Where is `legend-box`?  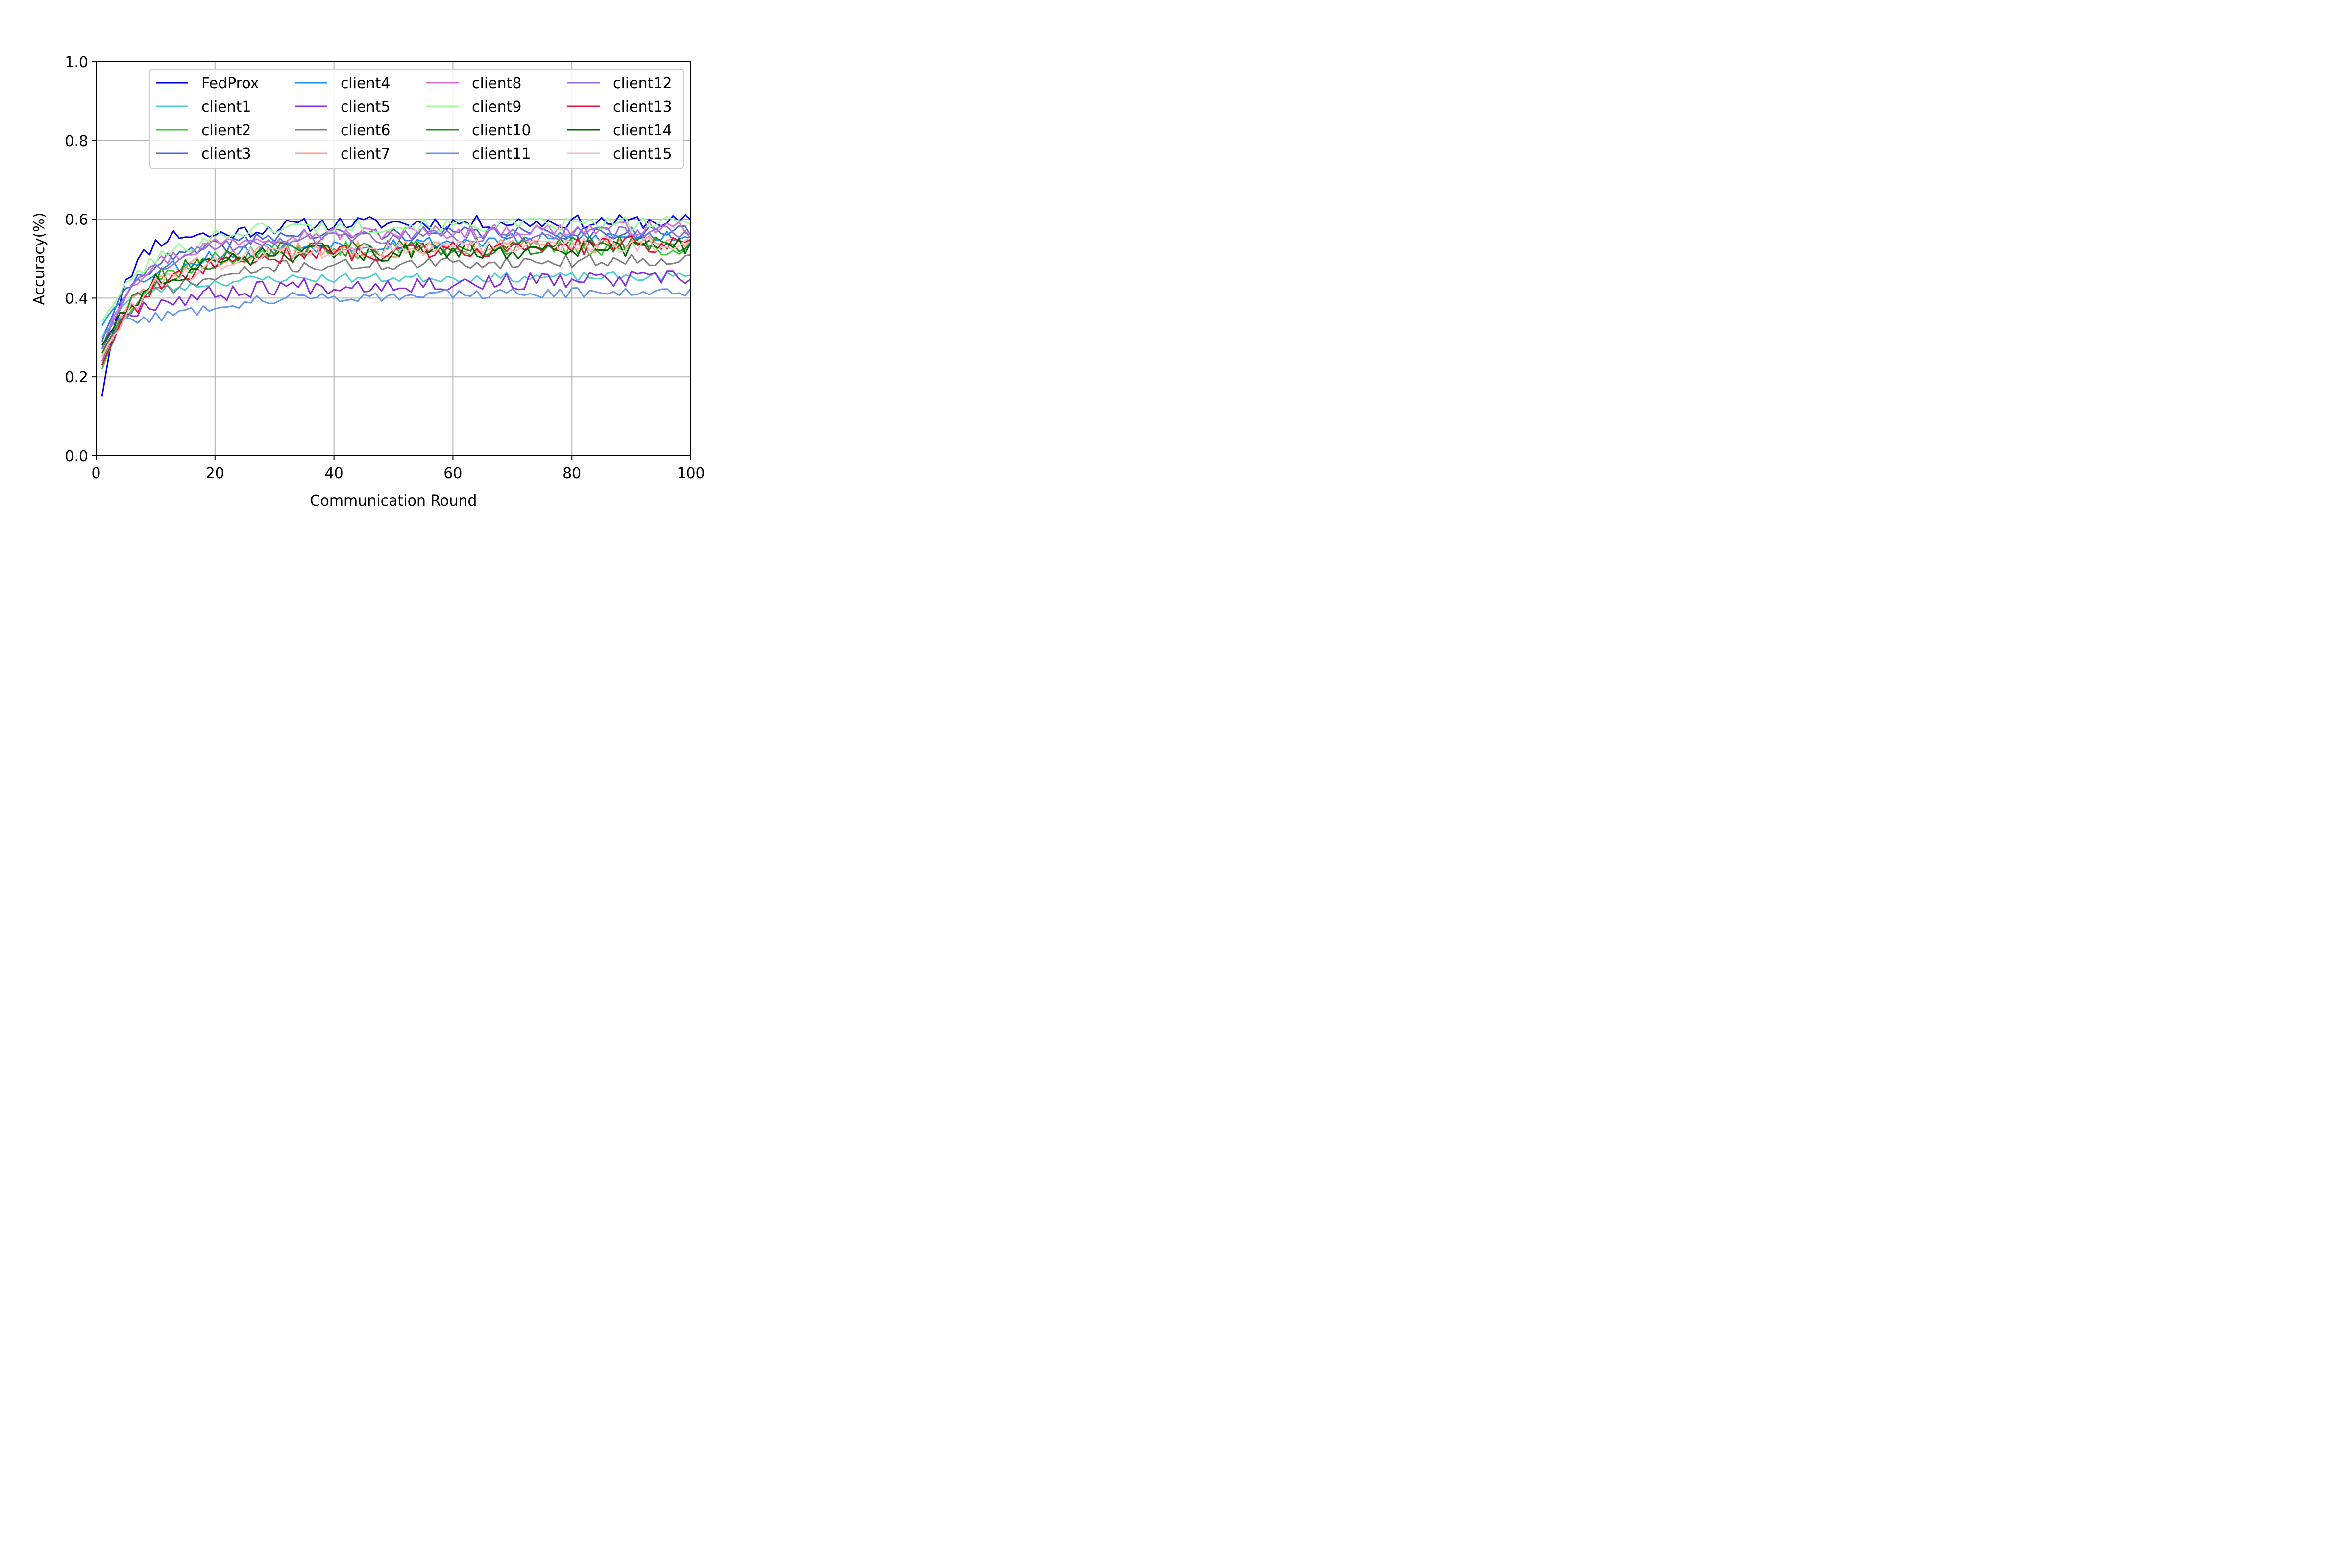
legend-box is located at coordinates (416, 119).